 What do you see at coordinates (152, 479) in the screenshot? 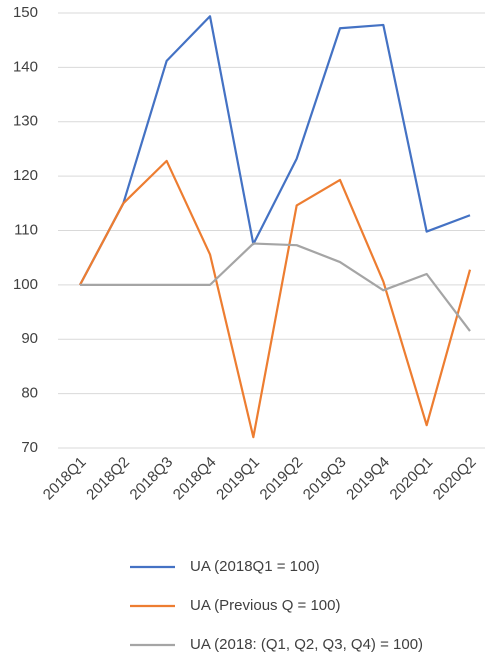
I see `x-tick-label: 2018Q3` at bounding box center [152, 479].